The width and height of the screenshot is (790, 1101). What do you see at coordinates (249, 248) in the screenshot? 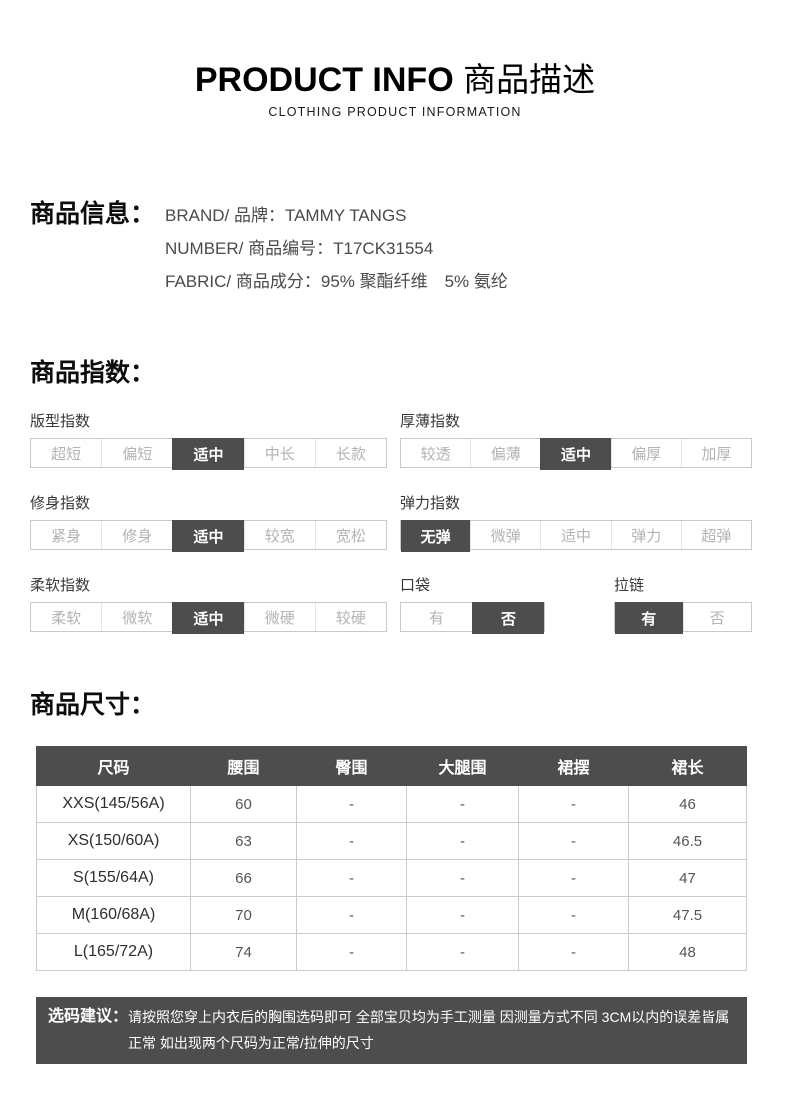
I see `number-label: NUMBER/ 商品编号：` at bounding box center [249, 248].